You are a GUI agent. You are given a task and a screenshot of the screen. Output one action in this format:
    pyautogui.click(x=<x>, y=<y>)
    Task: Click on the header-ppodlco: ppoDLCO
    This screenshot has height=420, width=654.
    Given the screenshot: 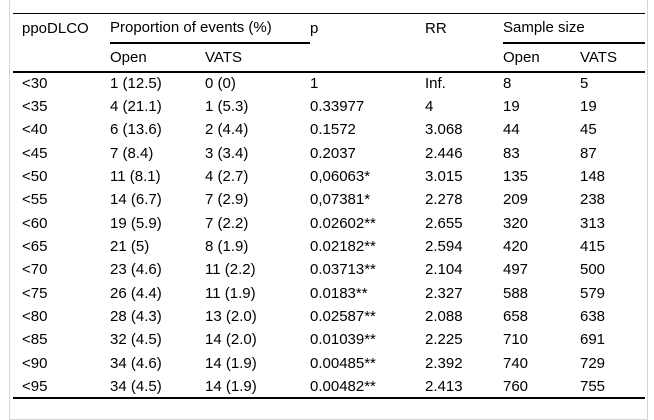 What is the action you would take?
    pyautogui.click(x=55, y=28)
    